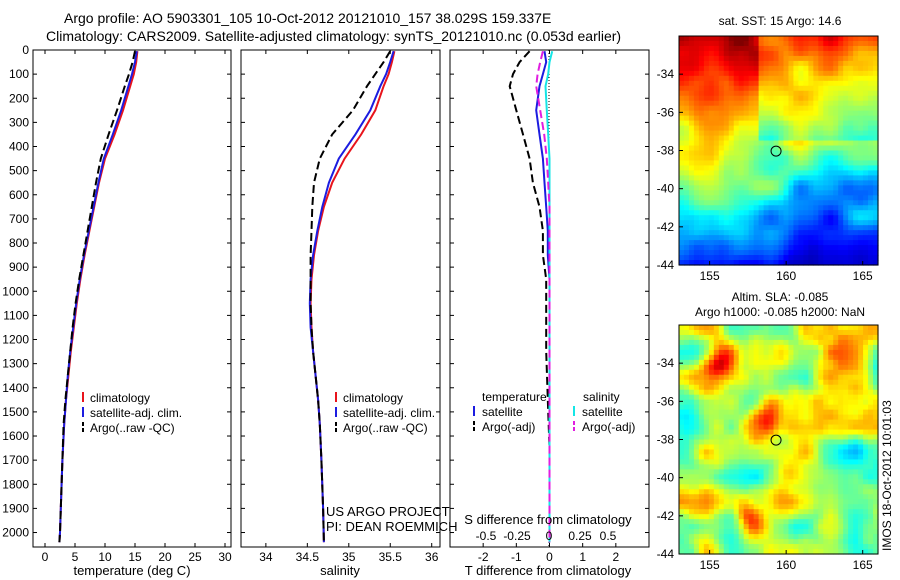  What do you see at coordinates (19, 122) in the screenshot?
I see `y-tick-label: 300` at bounding box center [19, 122].